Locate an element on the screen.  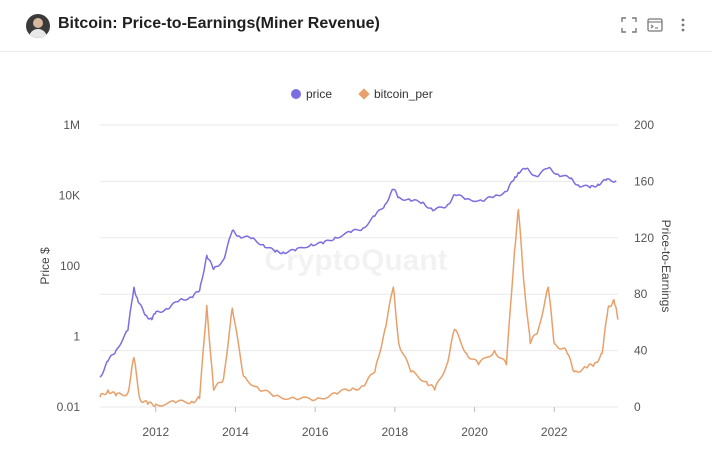
y-left-tick-label: 10K is located at coordinates (69, 196).